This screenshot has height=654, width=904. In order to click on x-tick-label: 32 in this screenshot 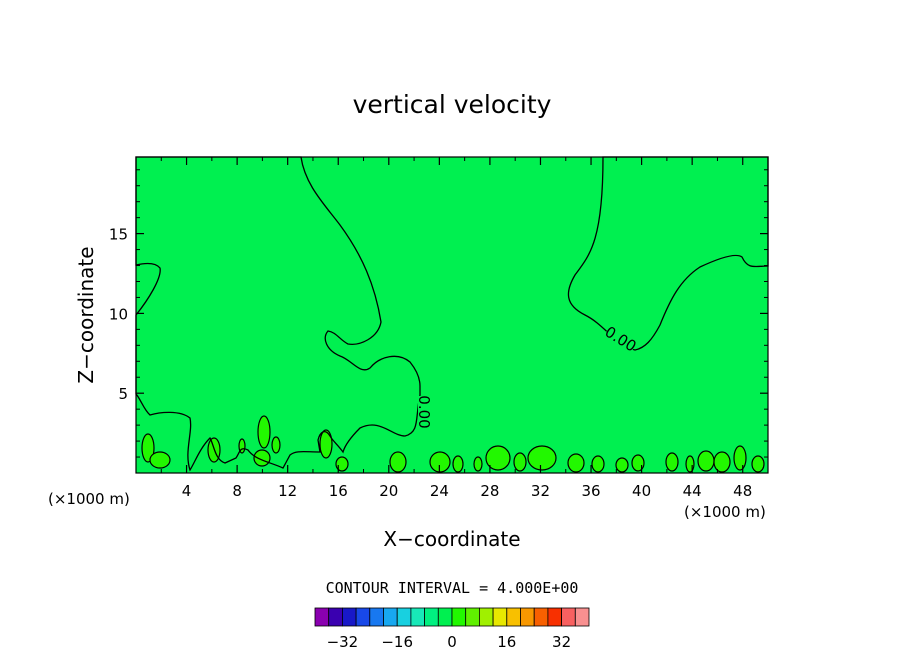, I will do `click(540, 491)`.